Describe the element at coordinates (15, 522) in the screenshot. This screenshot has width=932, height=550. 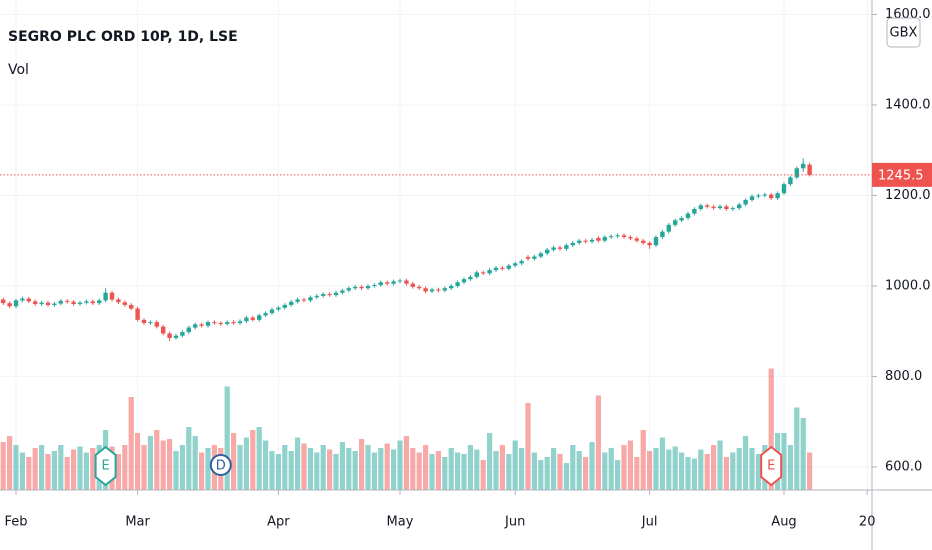
I see `x-tick-label: Feb` at that location.